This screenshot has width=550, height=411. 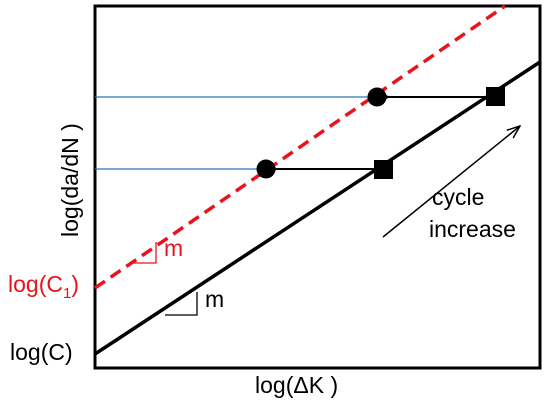 What do you see at coordinates (495, 96) in the screenshot?
I see `square-marker-upper` at bounding box center [495, 96].